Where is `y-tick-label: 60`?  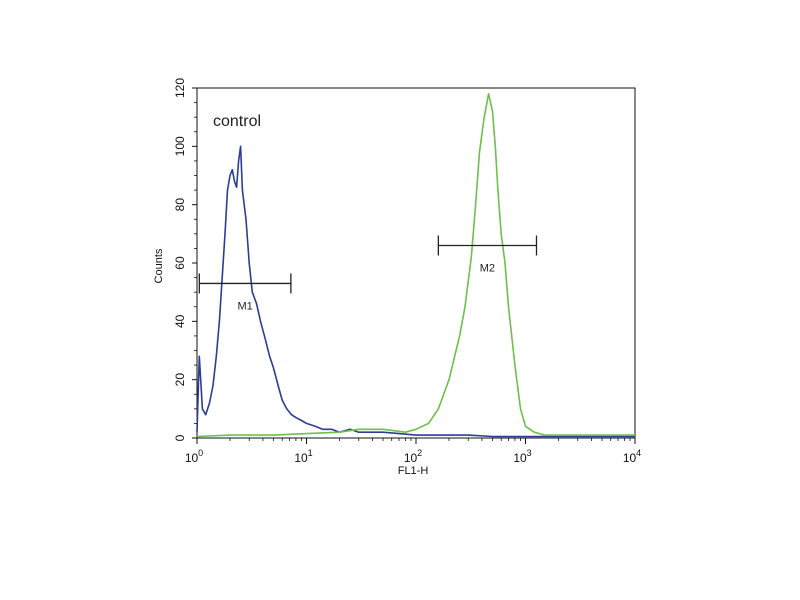
y-tick-label: 60 is located at coordinates (180, 263).